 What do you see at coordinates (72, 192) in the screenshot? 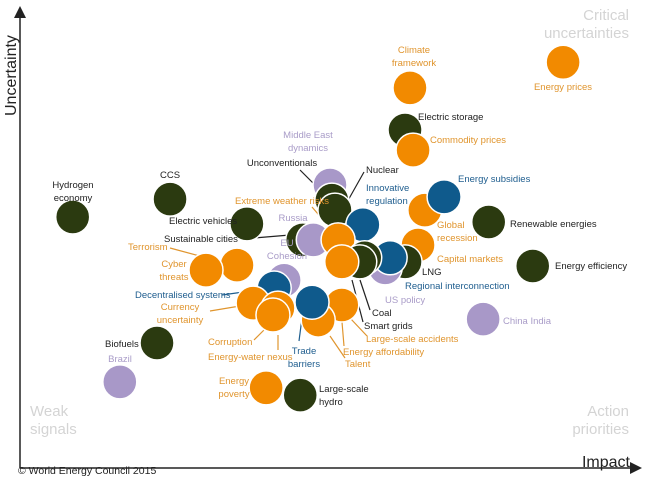
I see `label-hydrogen-economy: Hydrogen economy` at bounding box center [72, 192].